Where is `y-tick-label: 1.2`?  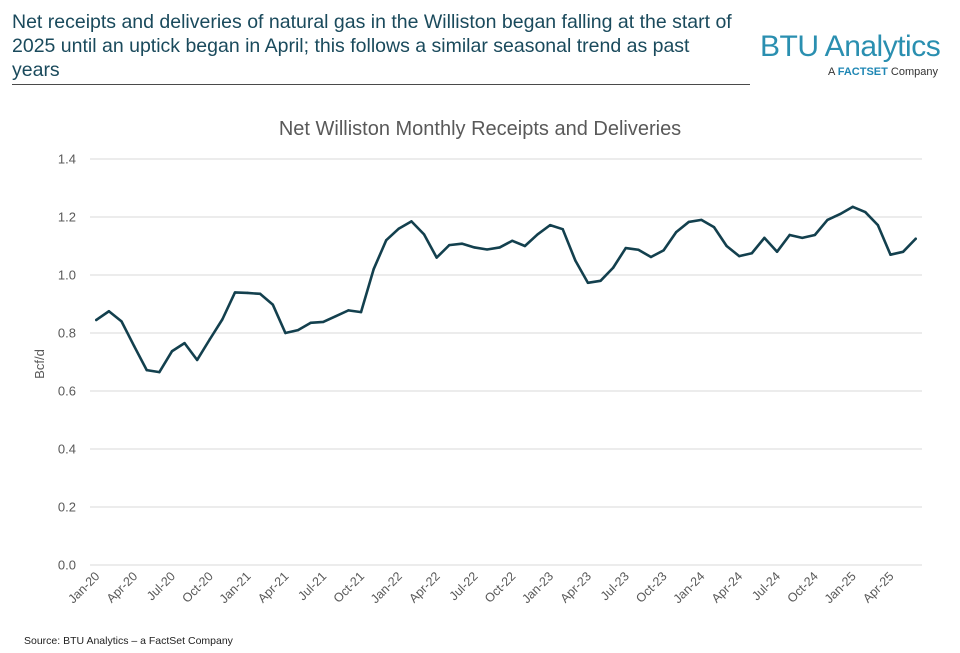
y-tick-label: 1.2 is located at coordinates (67, 217).